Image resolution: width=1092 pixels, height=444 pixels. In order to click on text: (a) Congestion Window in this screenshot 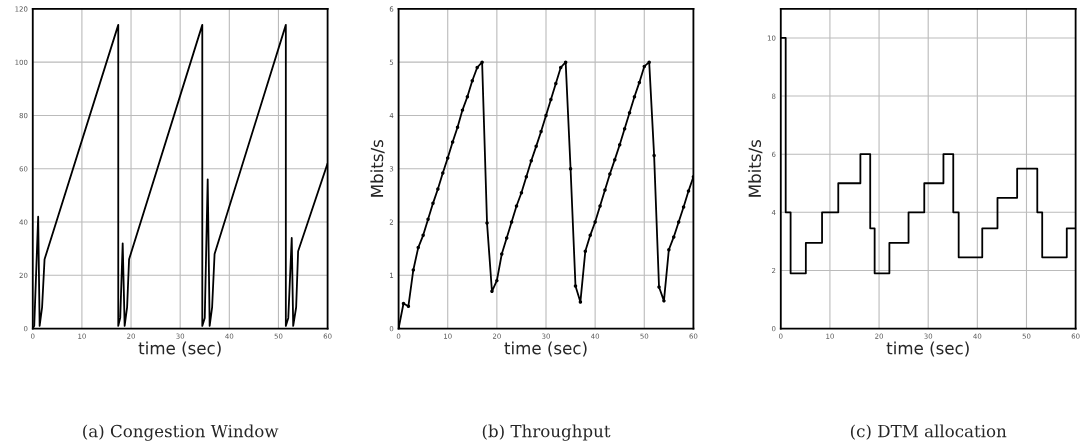, I will do `click(181, 432)`.